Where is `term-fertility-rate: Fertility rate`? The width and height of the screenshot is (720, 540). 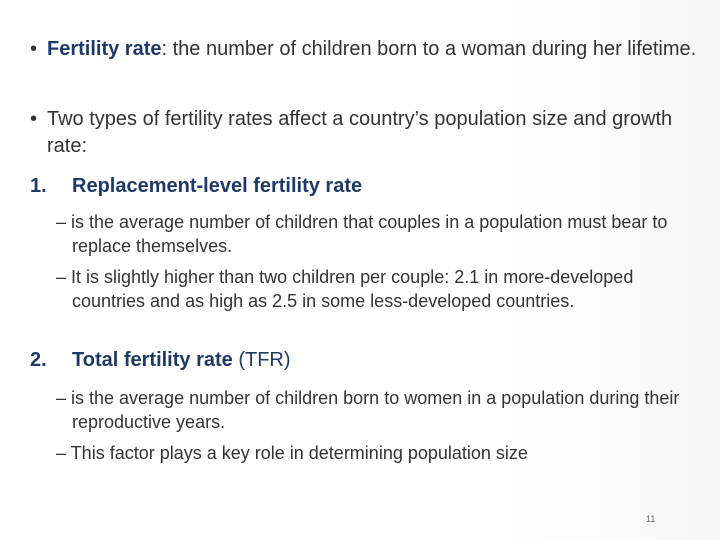 term-fertility-rate: Fertility rate is located at coordinates (104, 49).